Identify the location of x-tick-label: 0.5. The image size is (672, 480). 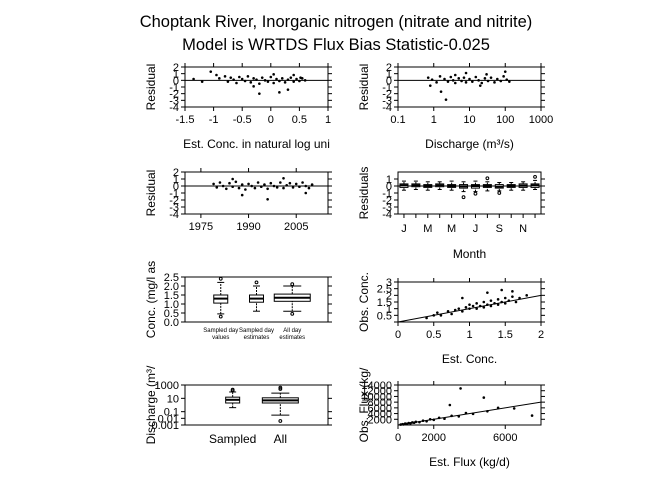
(299, 120).